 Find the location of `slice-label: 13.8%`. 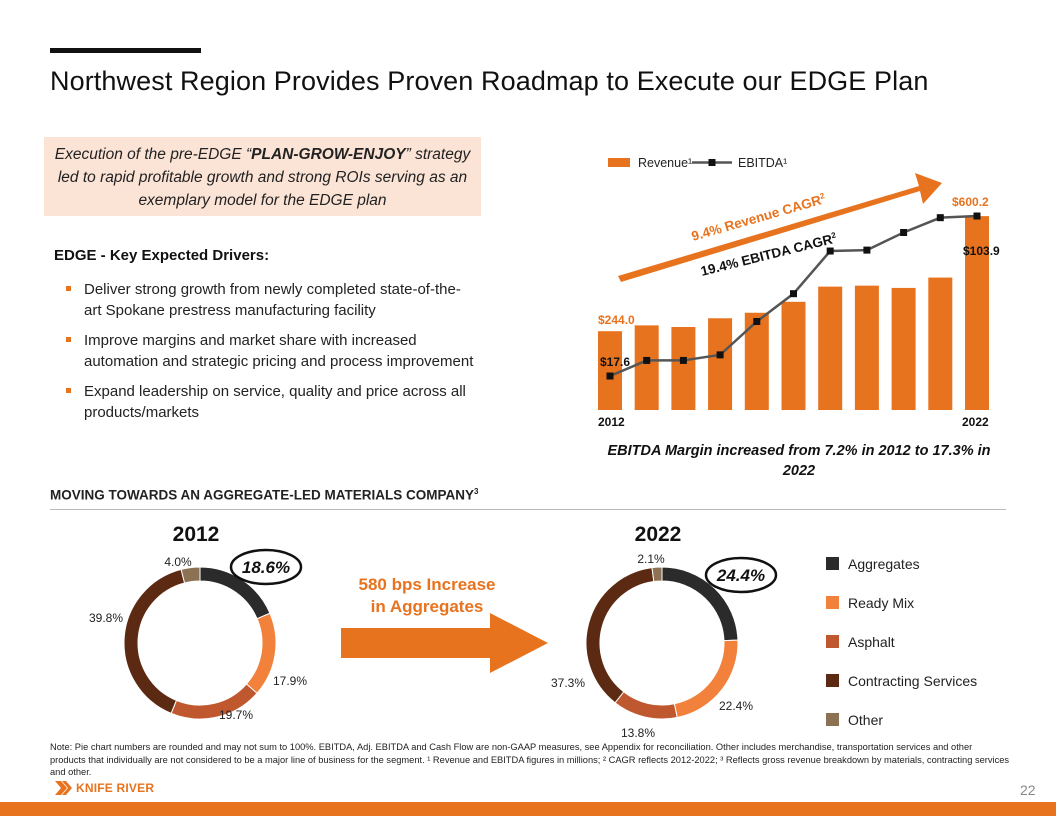

slice-label: 13.8% is located at coordinates (638, 733).